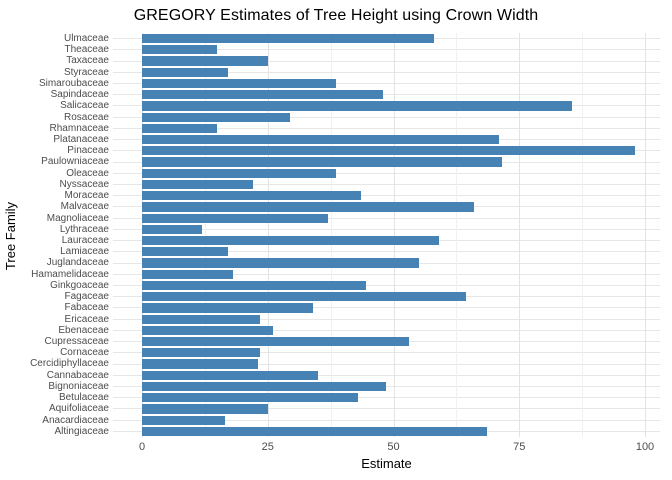 Image resolution: width=672 pixels, height=480 pixels. What do you see at coordinates (77, 263) in the screenshot?
I see `y-tick-label: Juglandaceae` at bounding box center [77, 263].